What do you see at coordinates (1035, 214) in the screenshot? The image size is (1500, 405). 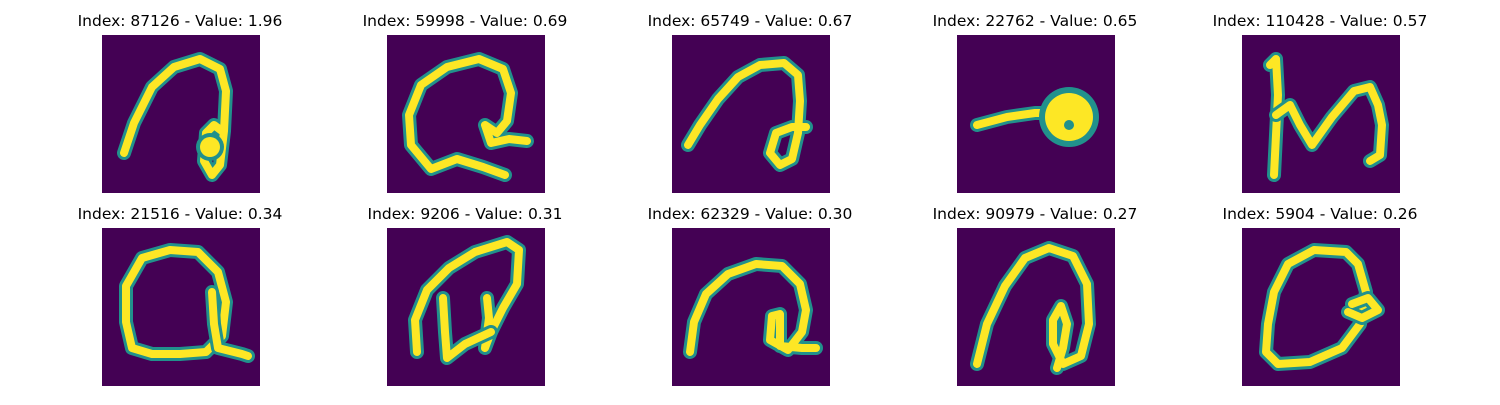 I see `sample-title: Index: 90979 - Value: 0.27` at bounding box center [1035, 214].